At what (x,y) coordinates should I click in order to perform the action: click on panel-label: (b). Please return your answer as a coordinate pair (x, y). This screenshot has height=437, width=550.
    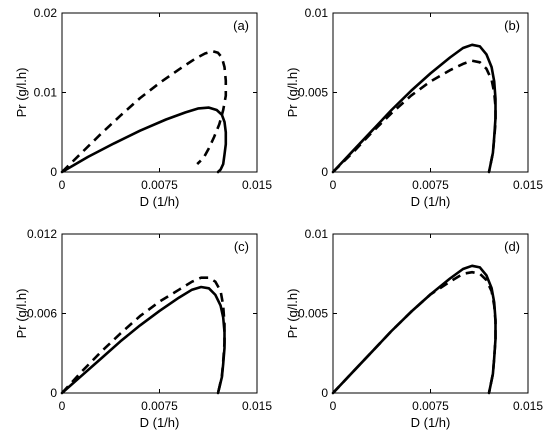
    Looking at the image, I should click on (512, 25).